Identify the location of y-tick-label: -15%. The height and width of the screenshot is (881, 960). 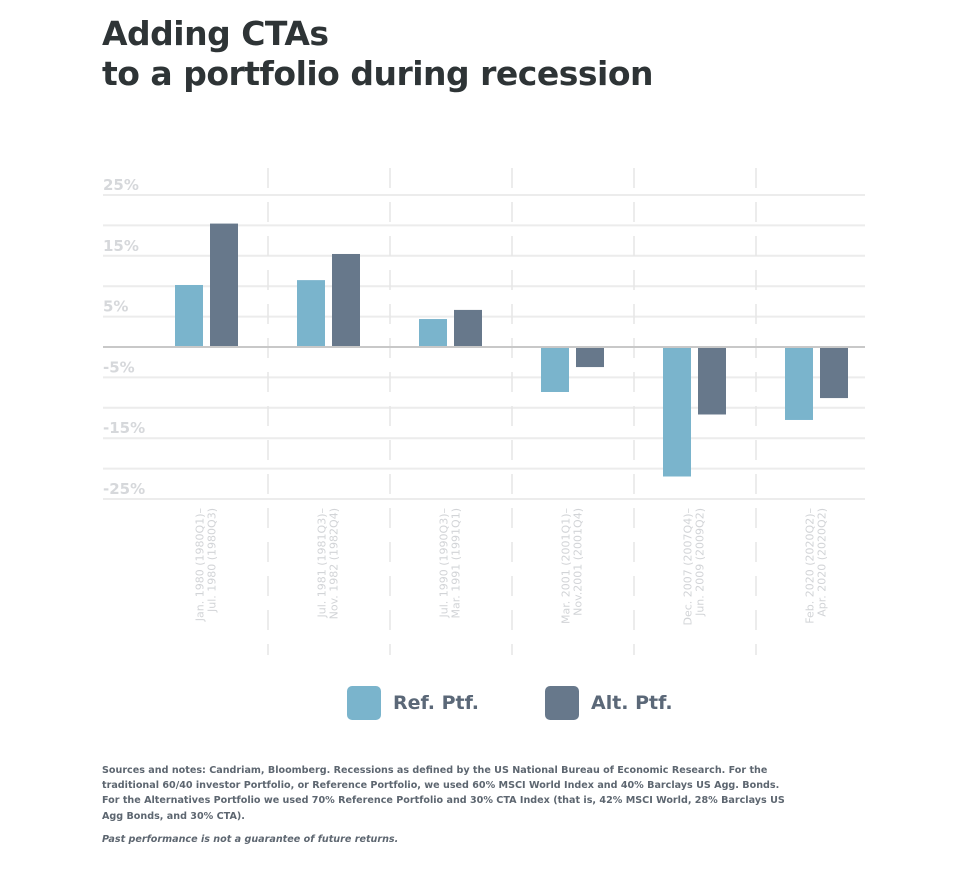
(124, 428).